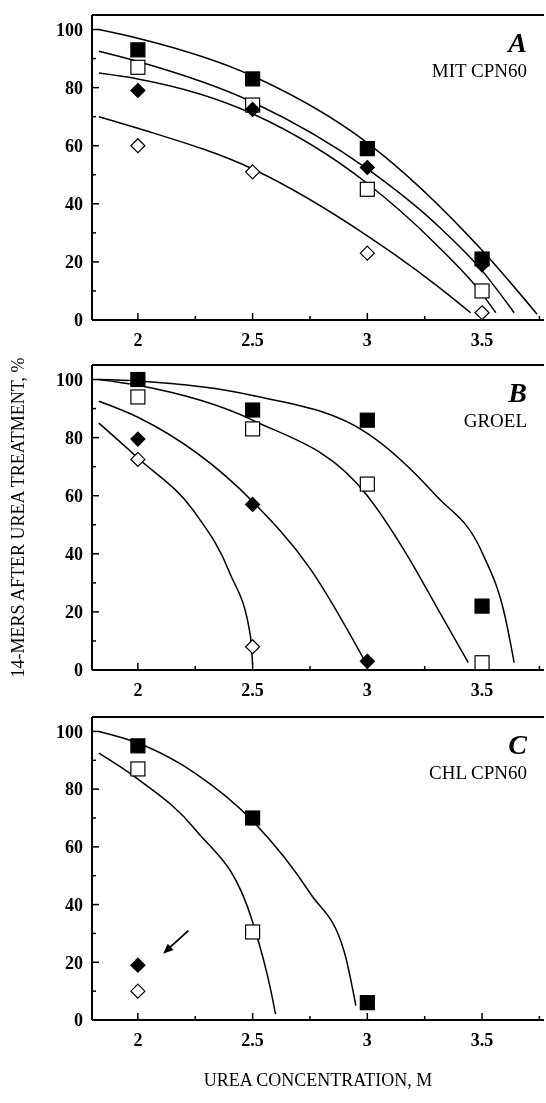  Describe the element at coordinates (517, 392) in the screenshot. I see `chart-title: B` at that location.